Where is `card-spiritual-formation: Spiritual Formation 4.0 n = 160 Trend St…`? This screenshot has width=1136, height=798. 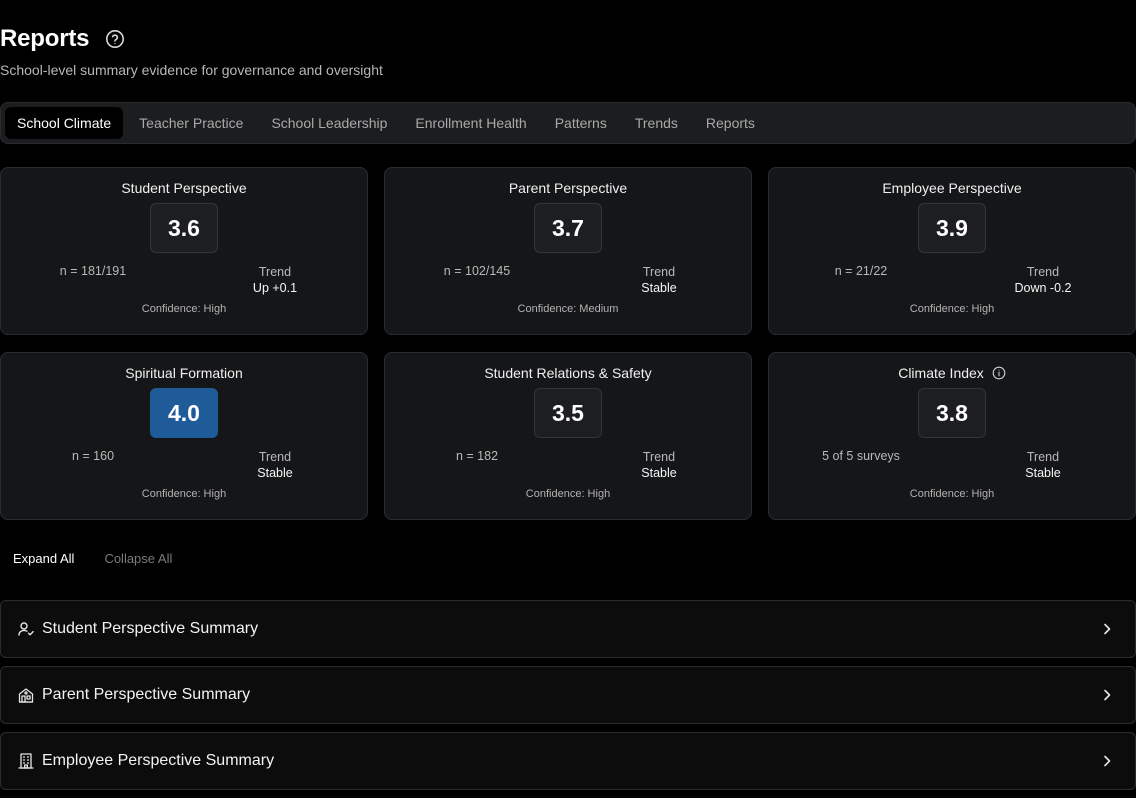
card-spiritual-formation: Spiritual Formation 4.0 n = 160 Trend St… is located at coordinates (184, 436).